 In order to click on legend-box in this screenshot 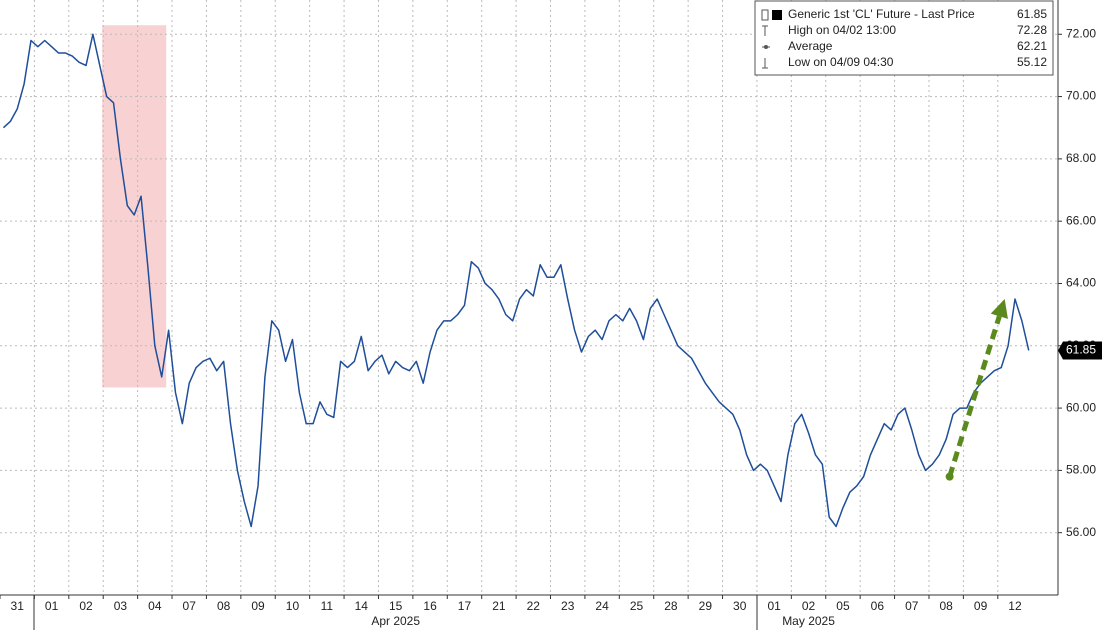, I will do `click(904, 38)`.